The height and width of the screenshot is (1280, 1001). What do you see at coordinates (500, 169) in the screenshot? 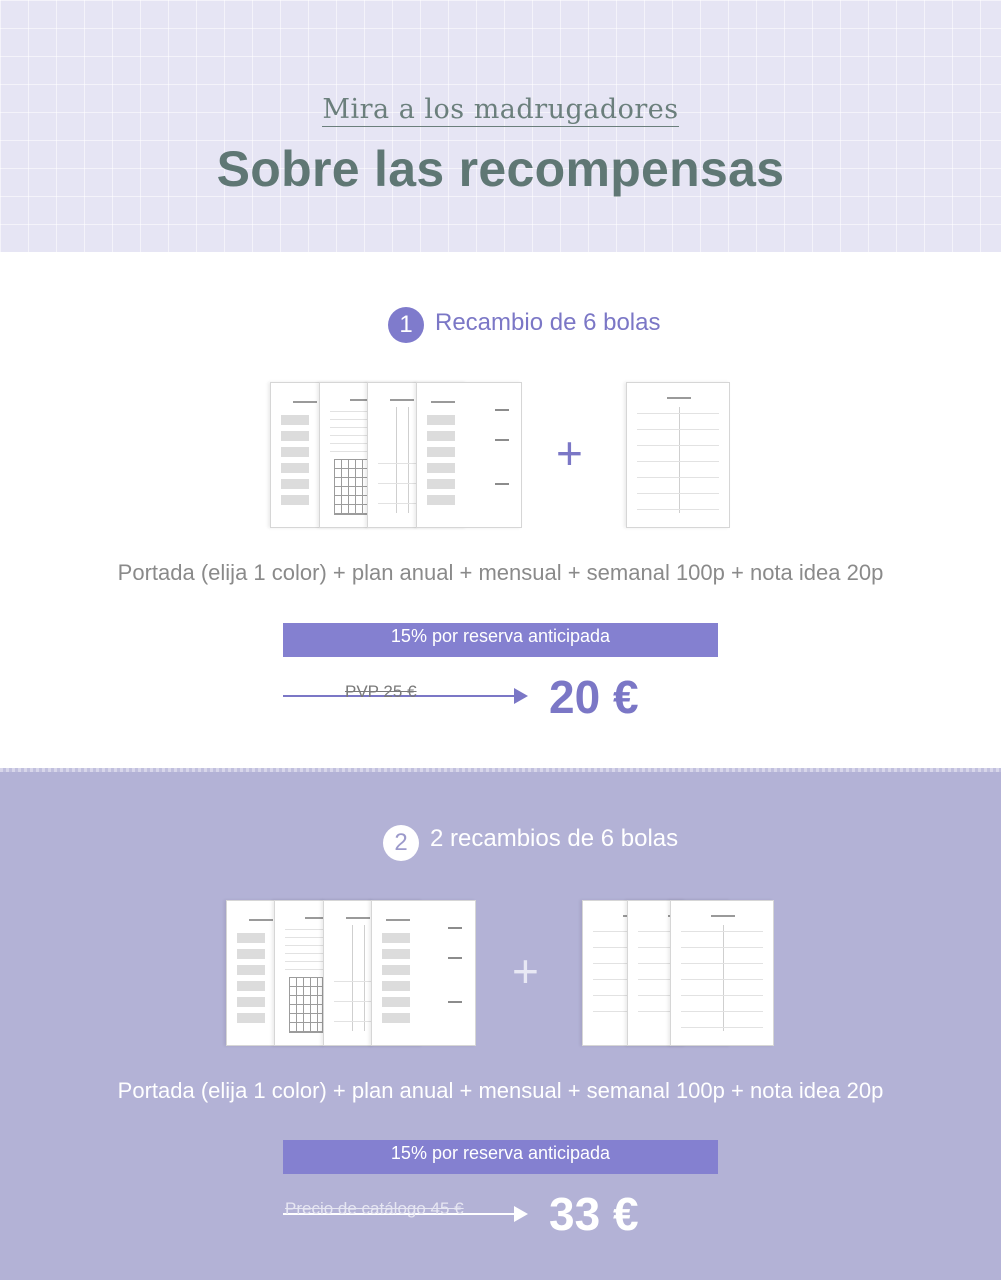
I see `page-title: Sobre las recompensas` at bounding box center [500, 169].